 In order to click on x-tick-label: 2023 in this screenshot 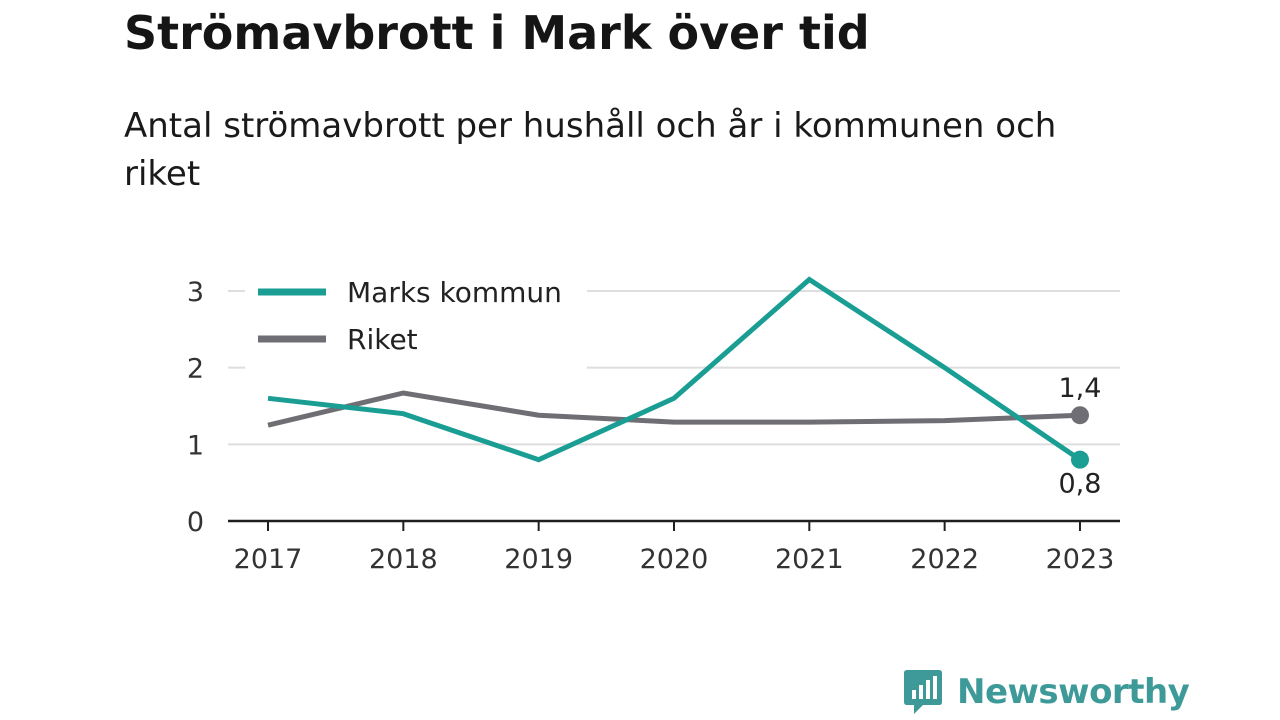, I will do `click(1080, 559)`.